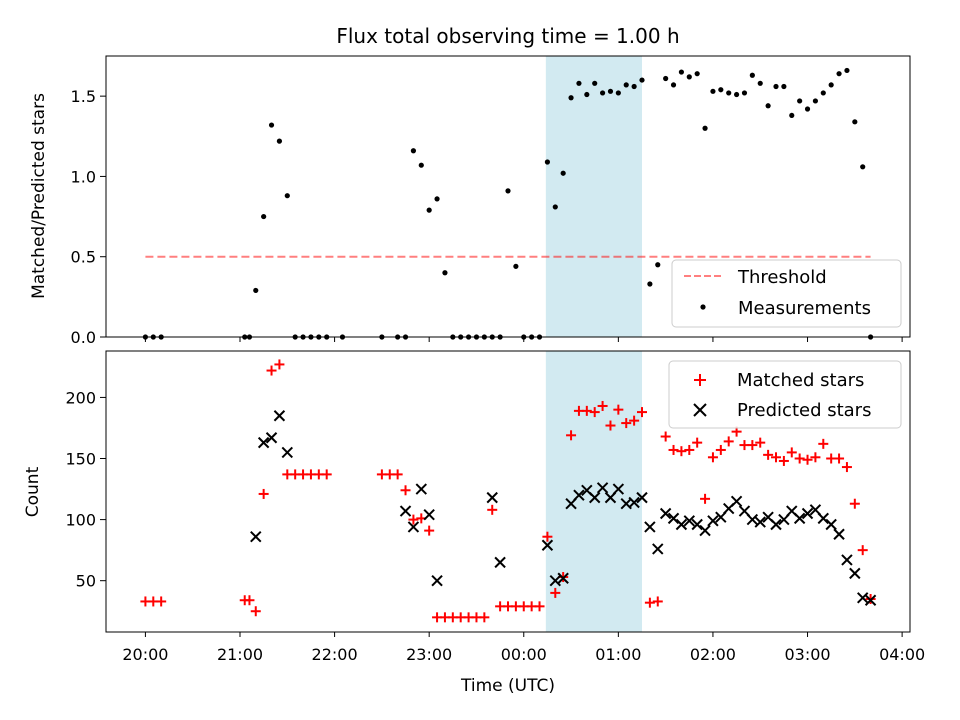 The height and width of the screenshot is (720, 960). I want to click on top-legend: Threshold Measurements, so click(786, 293).